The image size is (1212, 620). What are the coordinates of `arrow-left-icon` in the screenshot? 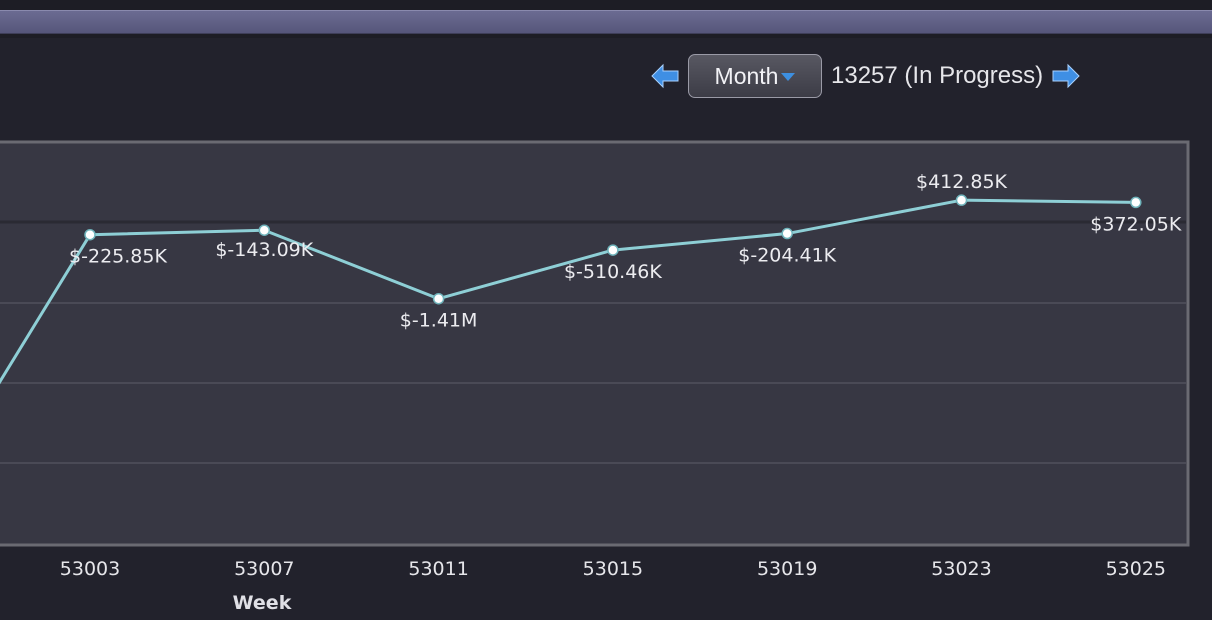 It's located at (665, 76).